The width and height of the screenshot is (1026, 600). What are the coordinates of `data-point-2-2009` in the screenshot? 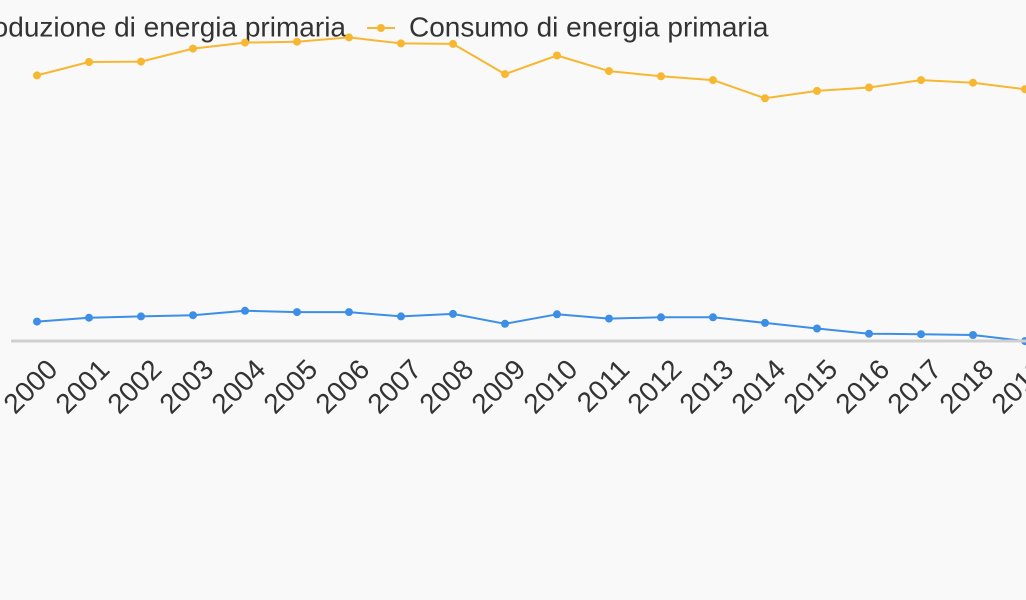 It's located at (505, 74).